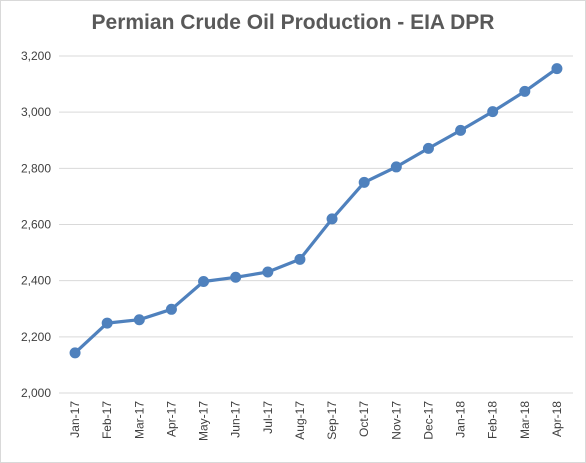 The image size is (586, 463). What do you see at coordinates (293, 22) in the screenshot?
I see `chart-title: Permian Crude Oil Production - EIA DPR` at bounding box center [293, 22].